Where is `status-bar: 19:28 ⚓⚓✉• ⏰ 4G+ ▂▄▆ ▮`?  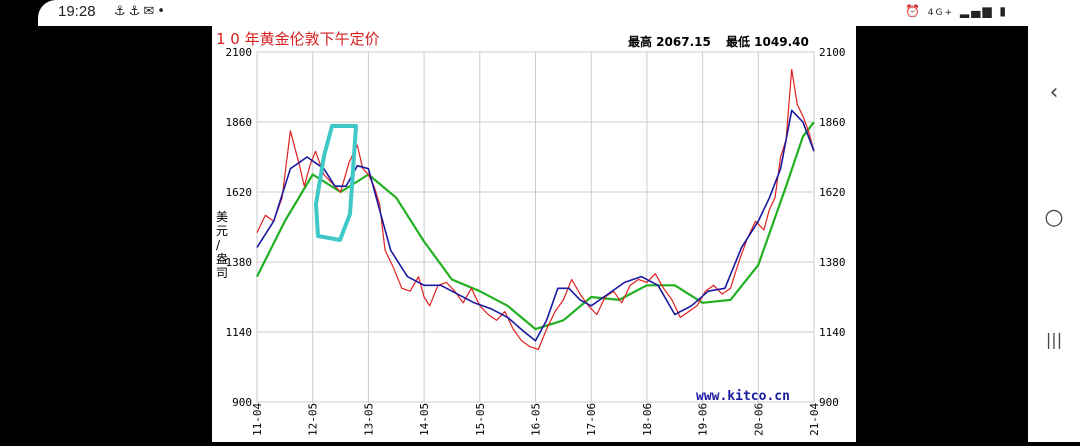
status-bar: 19:28 ⚓⚓✉• ⏰ 4G+ ▂▄▆ ▮ is located at coordinates (533, 13).